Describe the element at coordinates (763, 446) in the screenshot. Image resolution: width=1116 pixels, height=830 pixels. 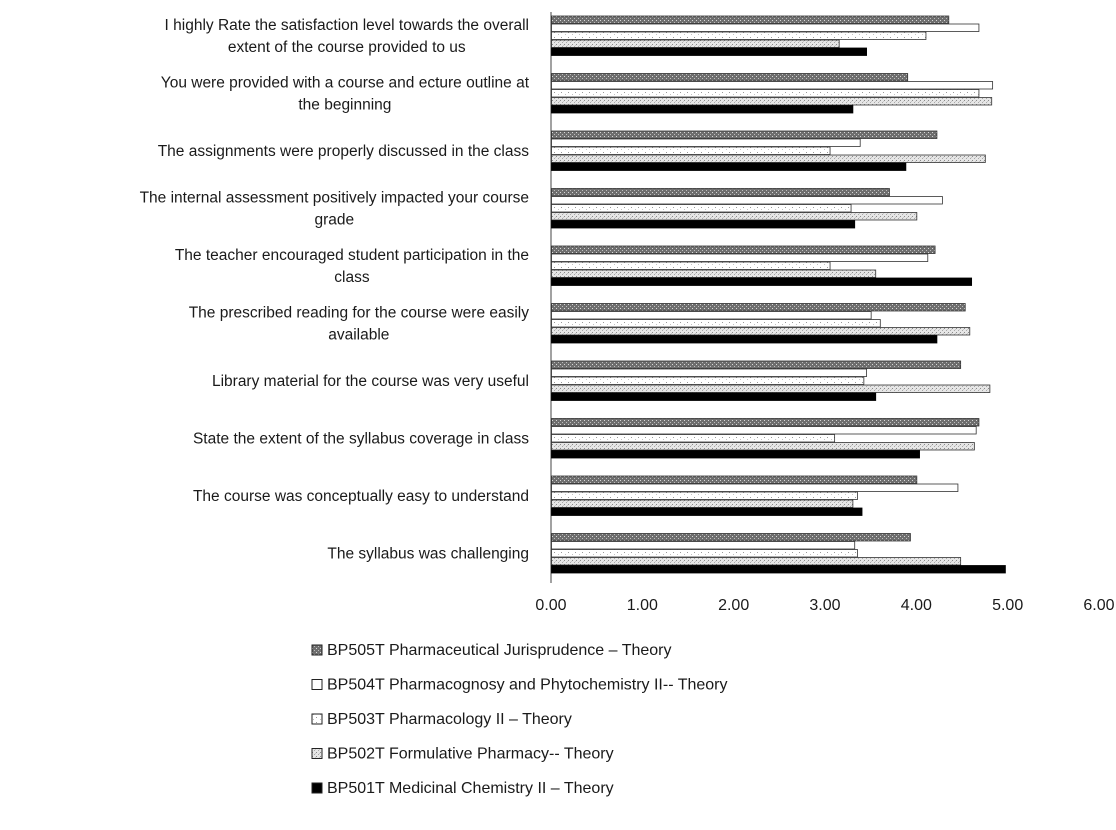
I see `bar-s3-c7` at that location.